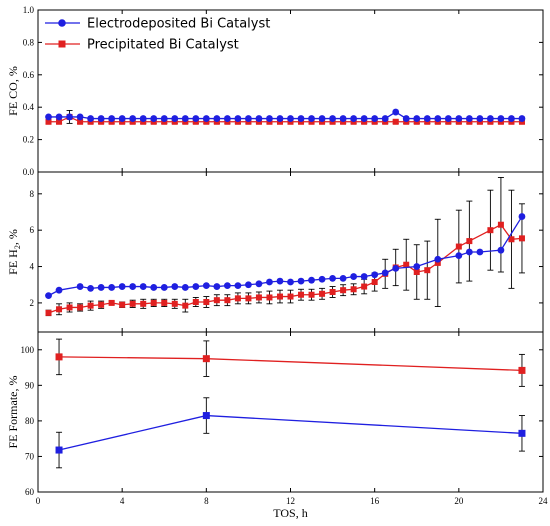 The height and width of the screenshot is (526, 550). Describe the element at coordinates (30, 492) in the screenshot. I see `y-tick-label: 60` at that location.